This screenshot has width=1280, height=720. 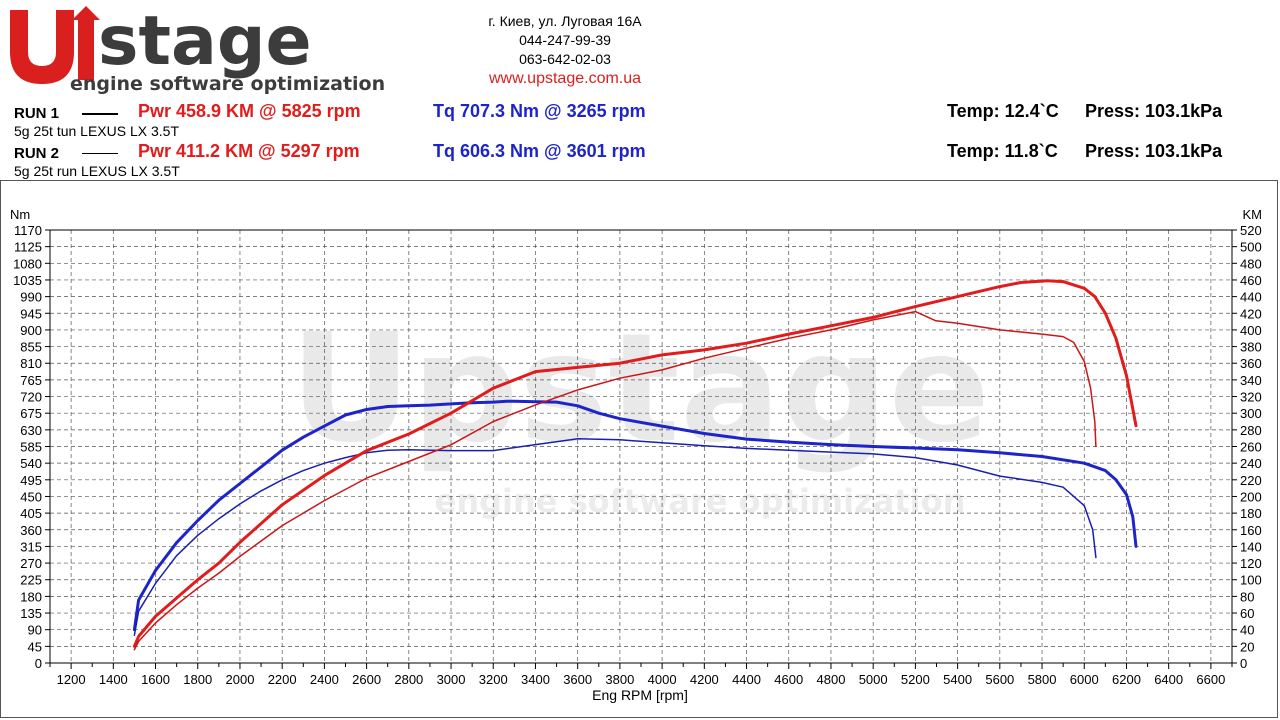 I want to click on y-left-tick-label: 1170, so click(x=28, y=230).